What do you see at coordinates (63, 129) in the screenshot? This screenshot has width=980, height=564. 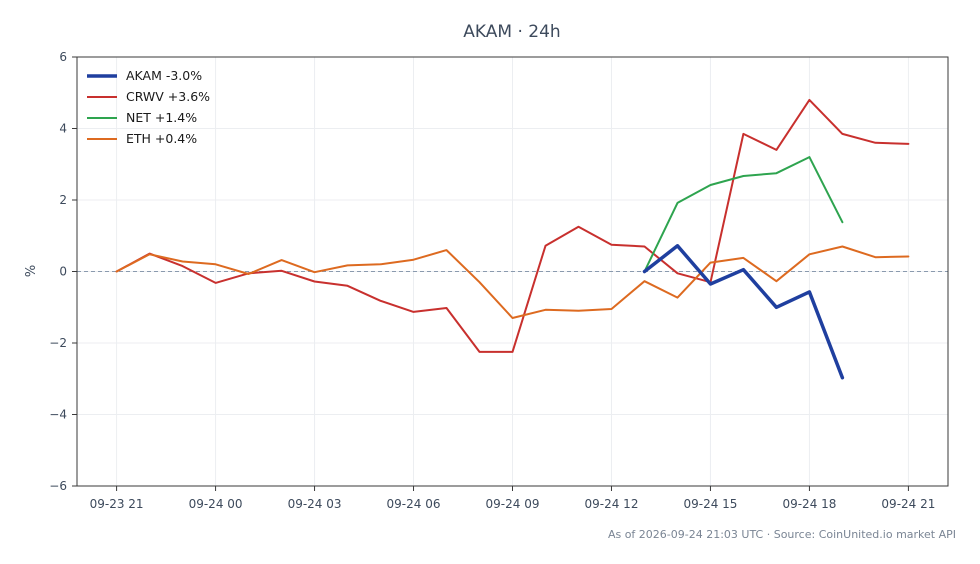 I see `y-tick-label: 4` at bounding box center [63, 129].